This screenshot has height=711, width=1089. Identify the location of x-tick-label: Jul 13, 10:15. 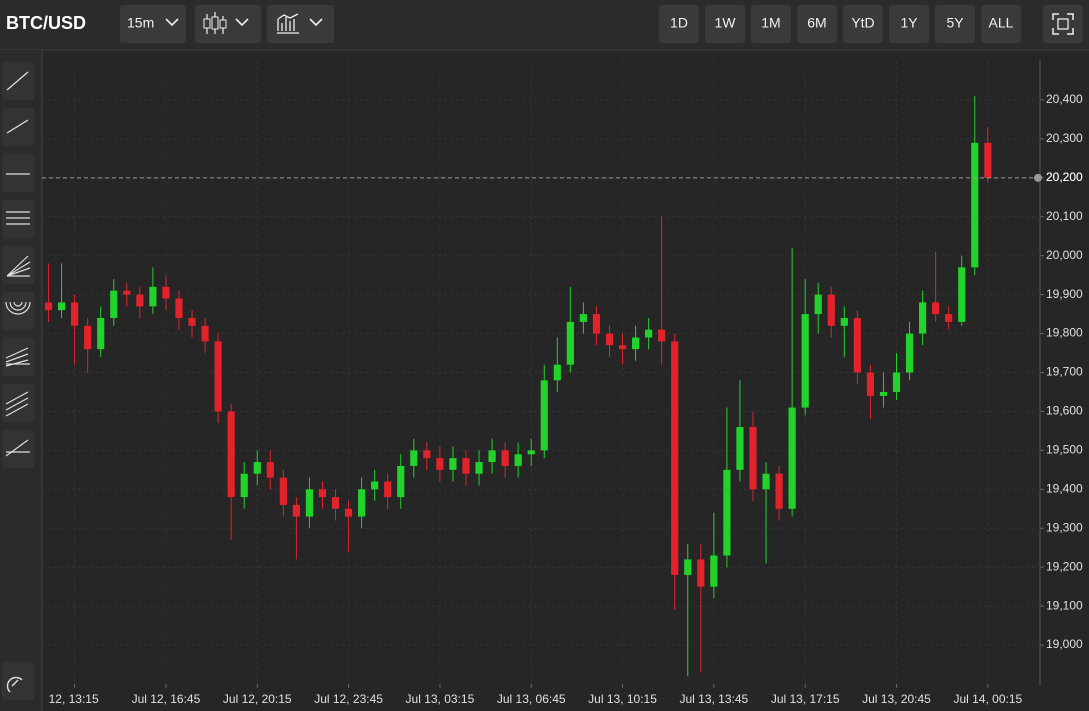
(622, 699).